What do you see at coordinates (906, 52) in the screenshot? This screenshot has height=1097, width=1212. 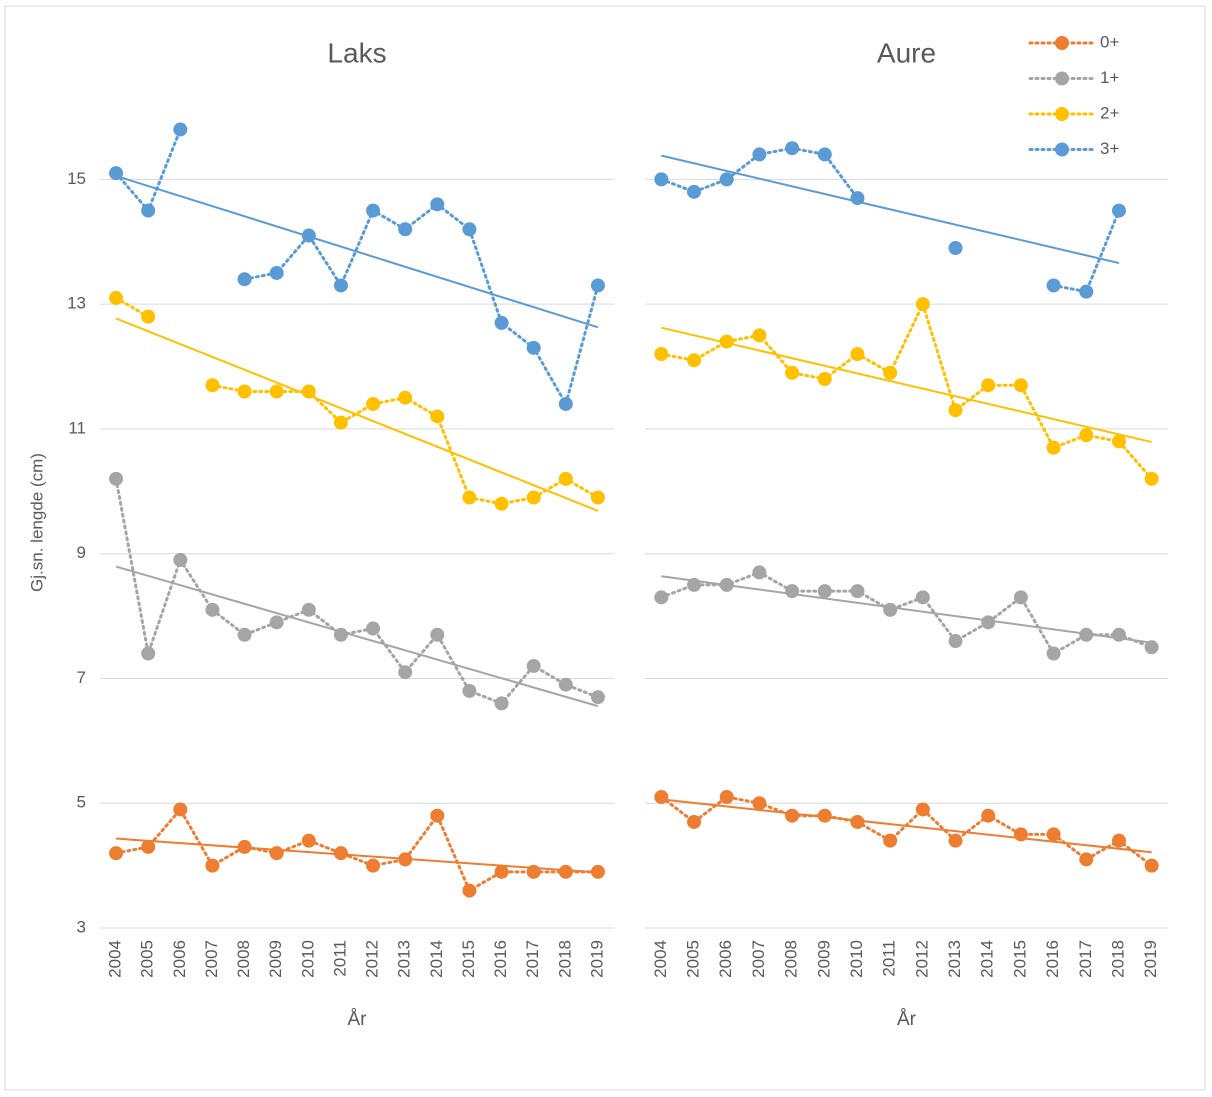 I see `chart-title: Aure` at bounding box center [906, 52].